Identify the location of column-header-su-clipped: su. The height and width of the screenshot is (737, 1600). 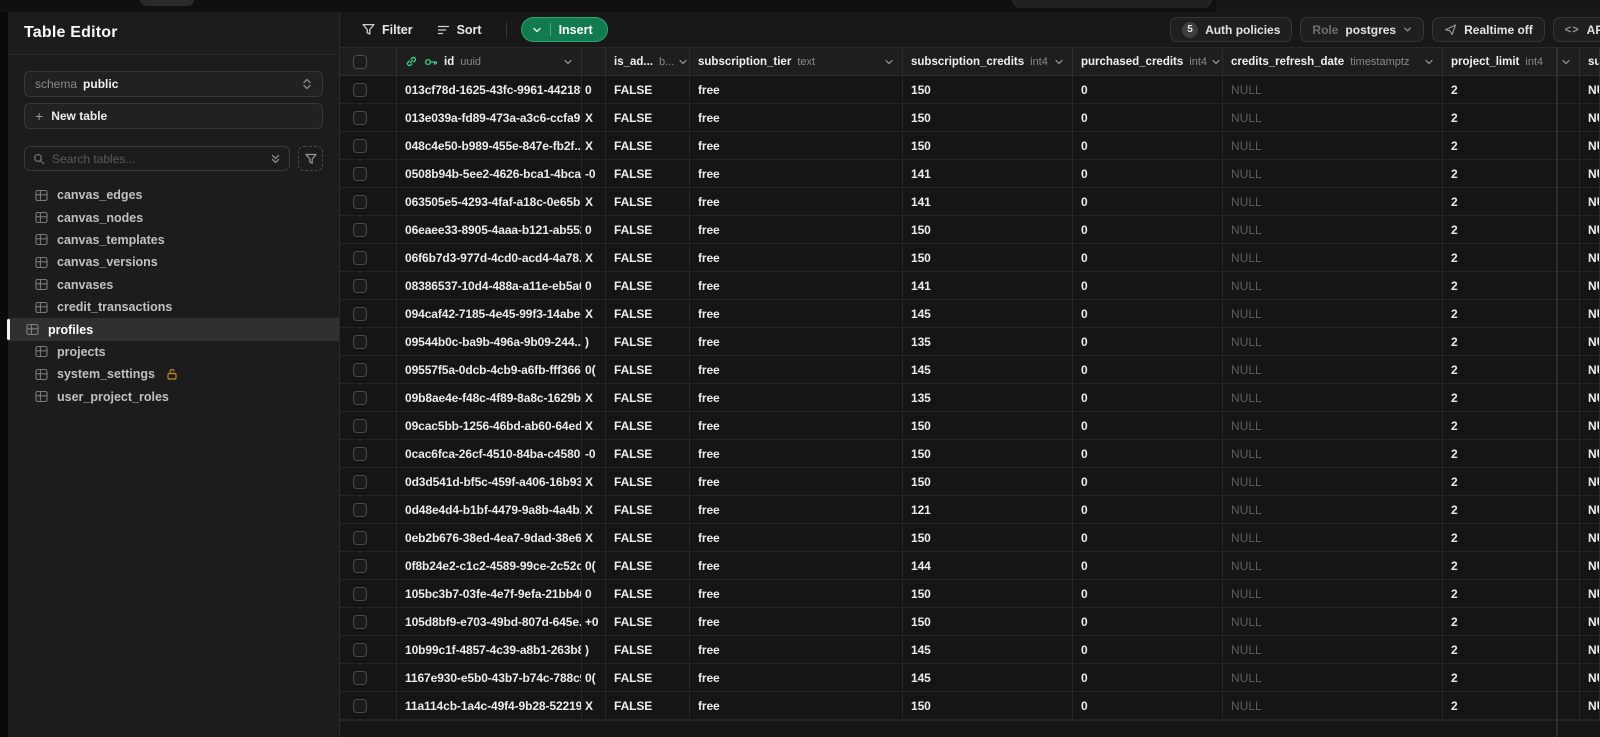
(1590, 62).